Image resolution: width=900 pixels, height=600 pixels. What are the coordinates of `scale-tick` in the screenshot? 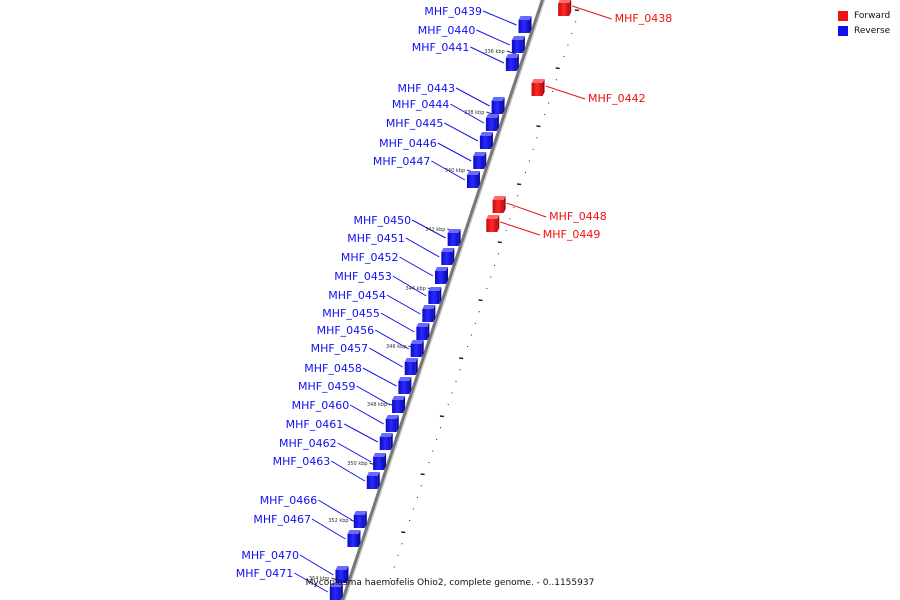 It's located at (577, 10).